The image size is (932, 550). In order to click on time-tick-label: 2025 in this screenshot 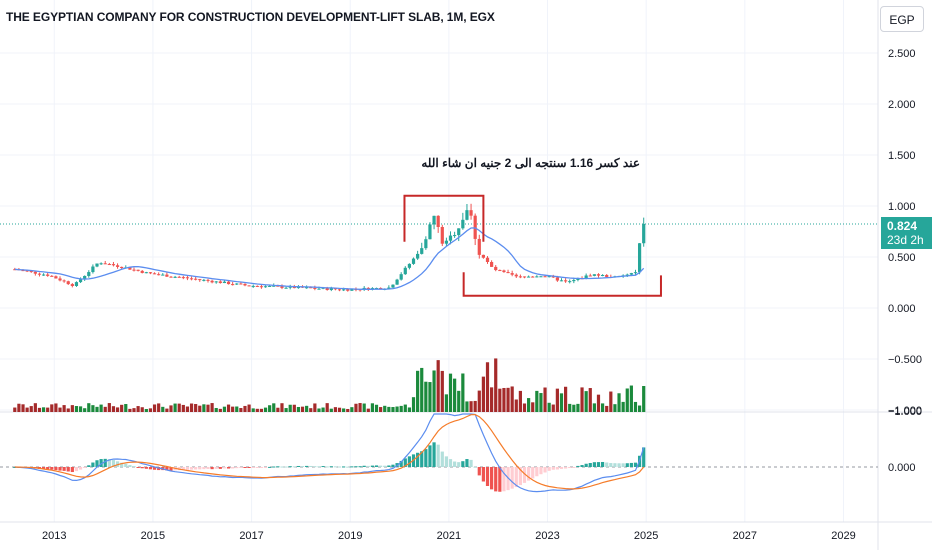, I will do `click(646, 536)`.